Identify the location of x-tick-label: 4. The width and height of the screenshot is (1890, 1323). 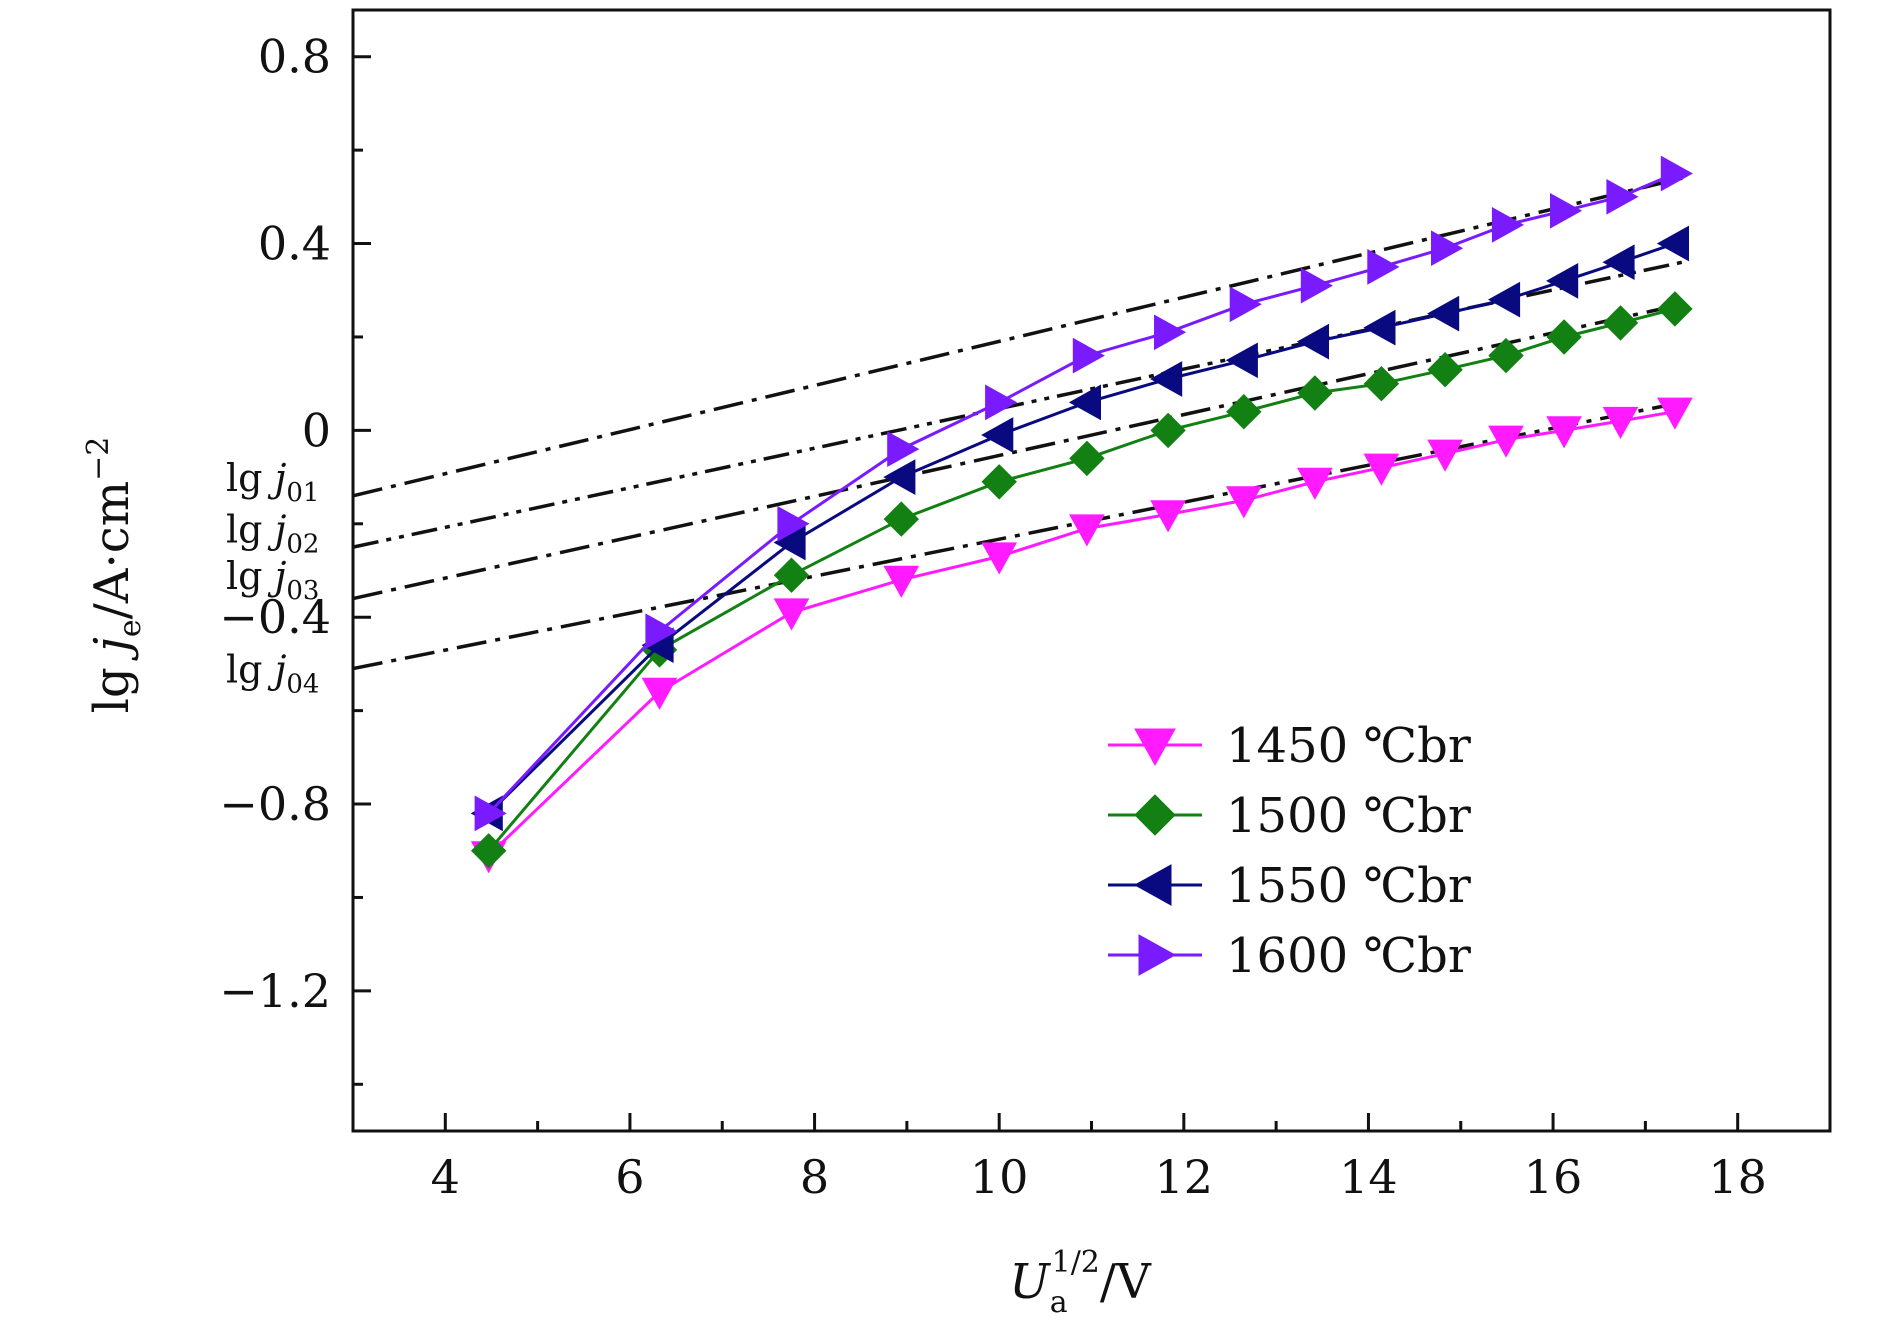
(445, 1177).